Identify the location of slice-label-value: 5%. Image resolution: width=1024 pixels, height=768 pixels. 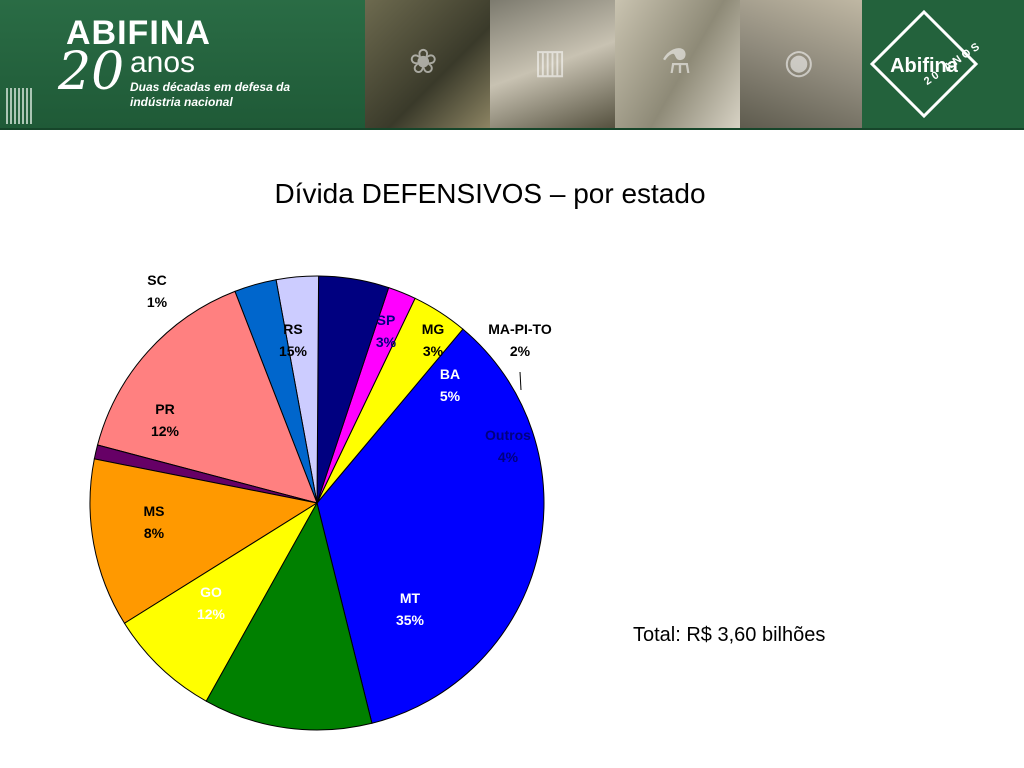
(450, 396).